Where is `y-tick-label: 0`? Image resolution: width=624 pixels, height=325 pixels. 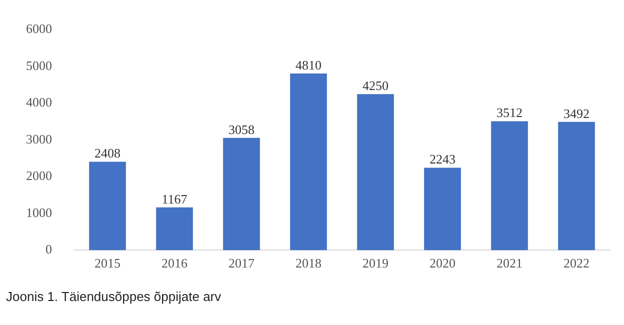 y-tick-label: 0 is located at coordinates (49, 249).